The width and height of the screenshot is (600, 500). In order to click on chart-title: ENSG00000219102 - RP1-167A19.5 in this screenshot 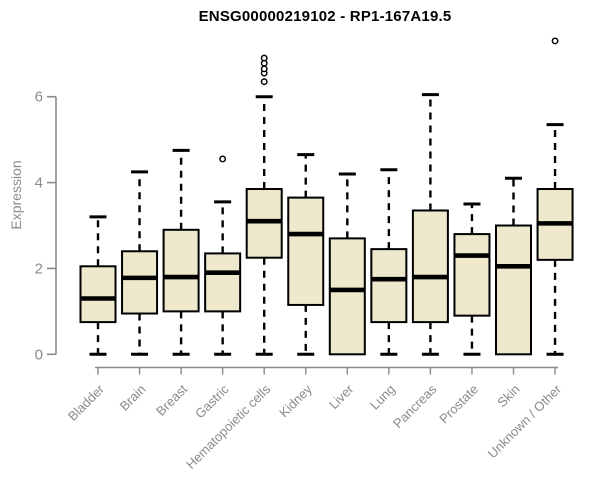, I will do `click(325, 16)`.